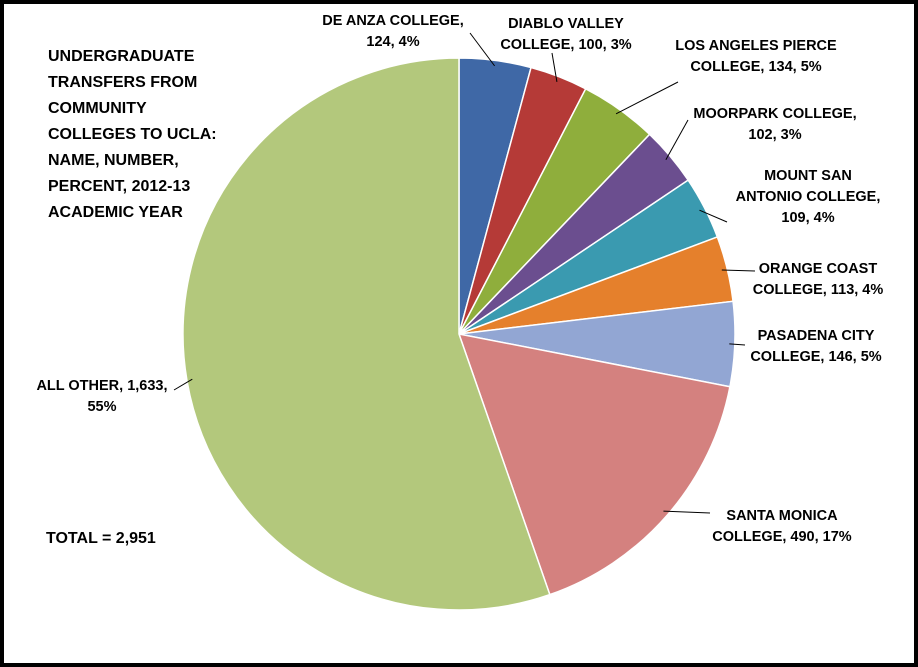 This screenshot has height=667, width=918. Describe the element at coordinates (123, 82) in the screenshot. I see `chart-title-line: TRANSFERS FROM` at that location.